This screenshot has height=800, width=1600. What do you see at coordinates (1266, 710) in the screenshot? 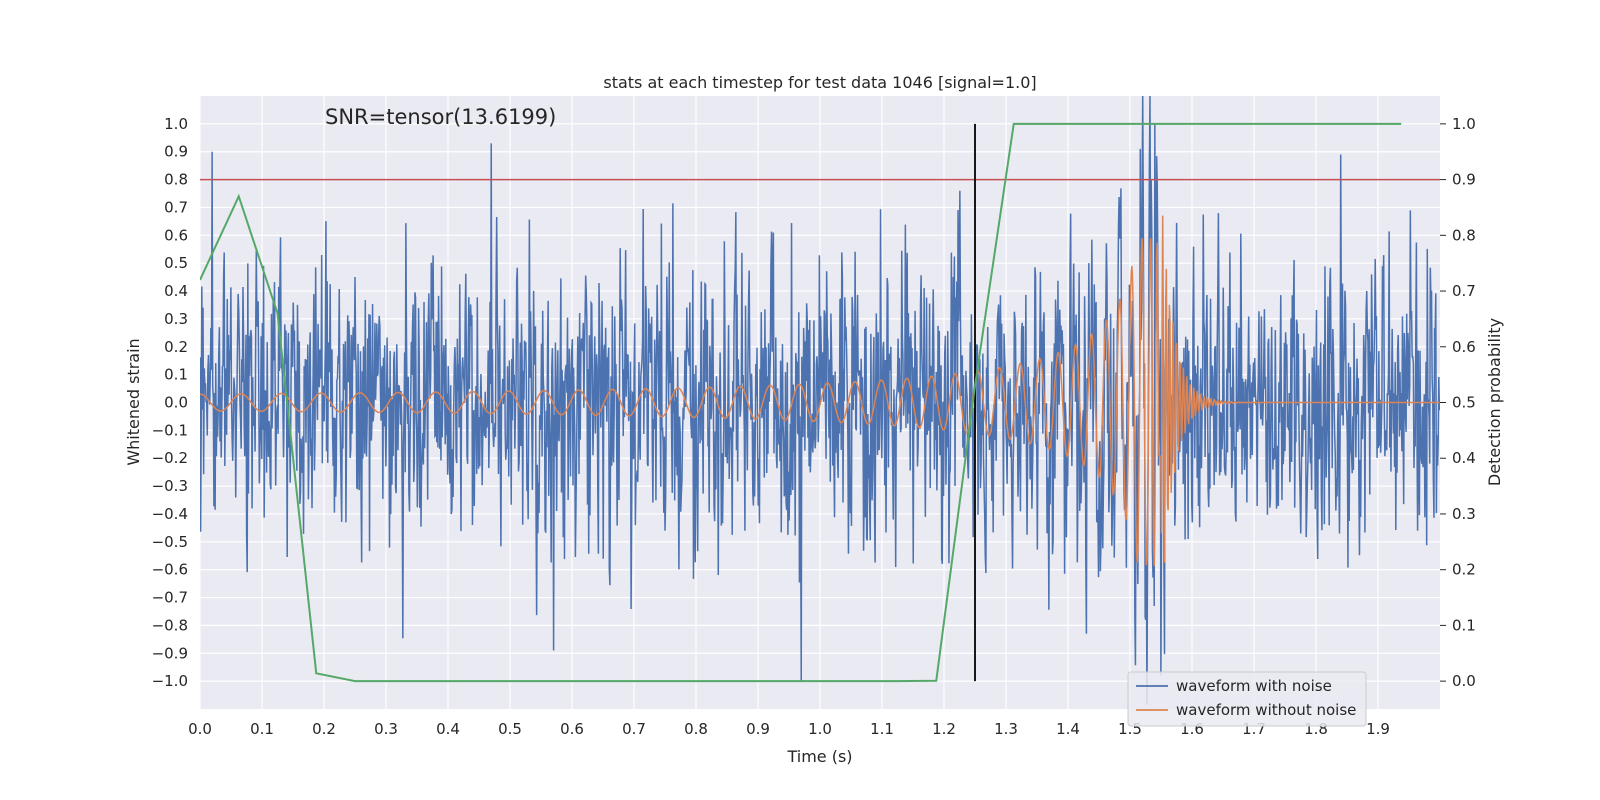
I see `legend-label-waveform-without-noise: waveform without noise` at bounding box center [1266, 710].